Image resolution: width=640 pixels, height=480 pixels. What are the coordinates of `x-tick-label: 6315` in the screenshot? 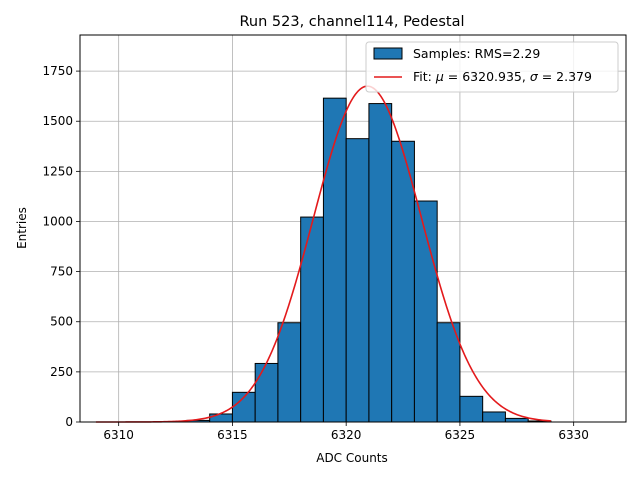 It's located at (232, 435).